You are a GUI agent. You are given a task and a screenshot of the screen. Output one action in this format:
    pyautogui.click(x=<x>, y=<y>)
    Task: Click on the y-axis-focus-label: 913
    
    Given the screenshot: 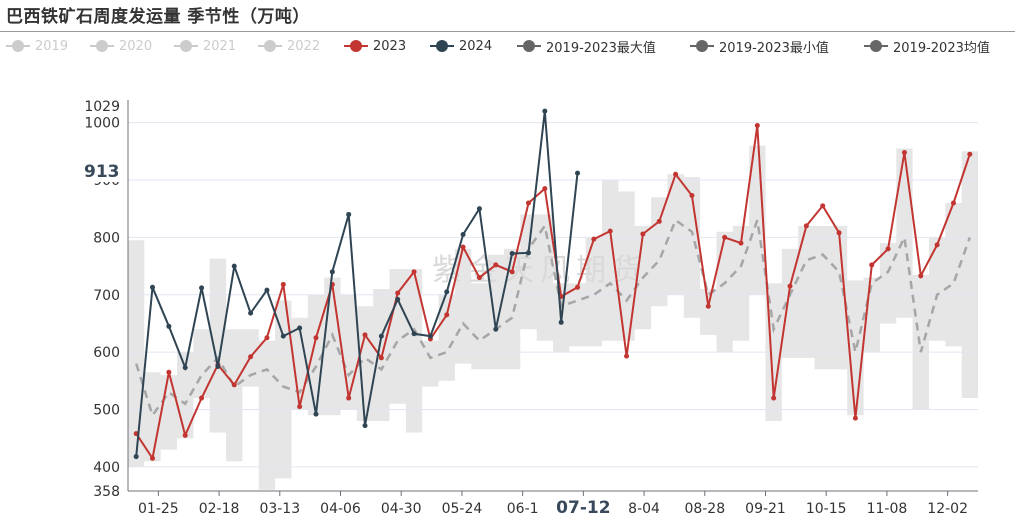 What is the action you would take?
    pyautogui.click(x=102, y=171)
    